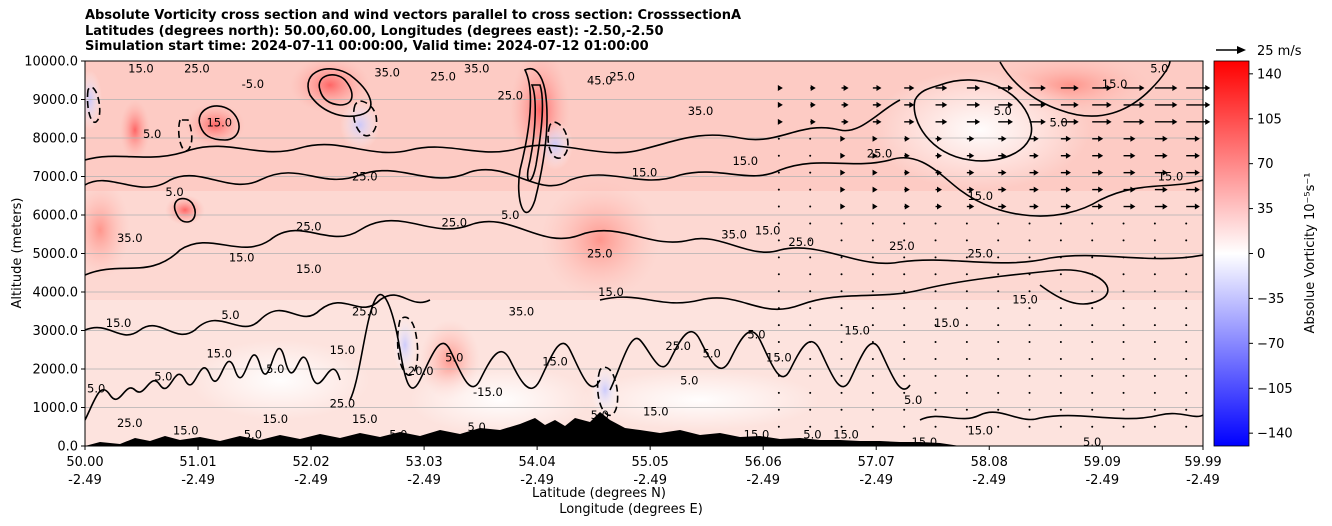 This screenshot has height=526, width=1332. I want to click on colorbar-tick-label: −70, so click(1270, 344).